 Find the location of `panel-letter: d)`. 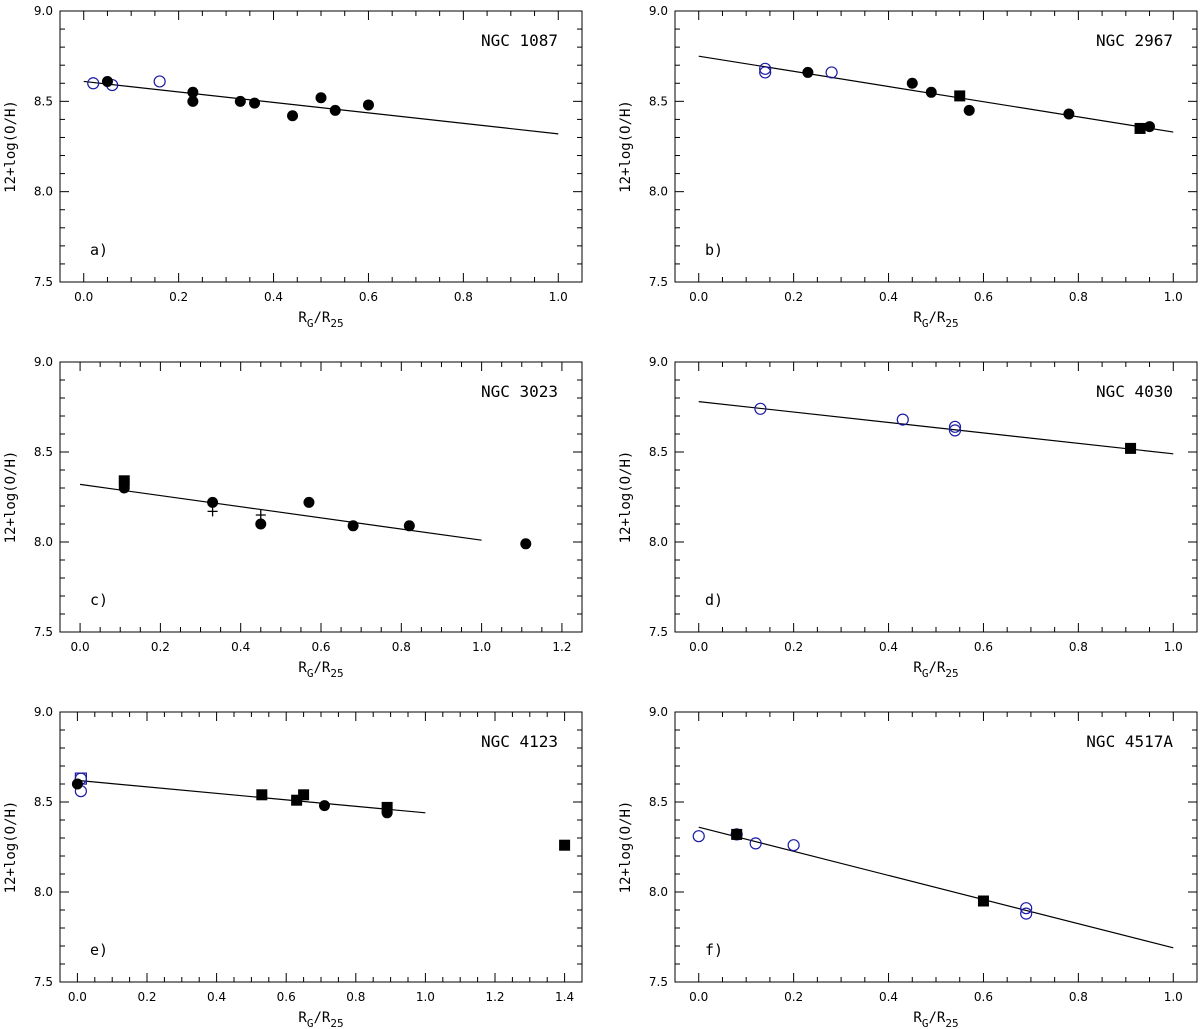

panel-letter: d) is located at coordinates (714, 600).